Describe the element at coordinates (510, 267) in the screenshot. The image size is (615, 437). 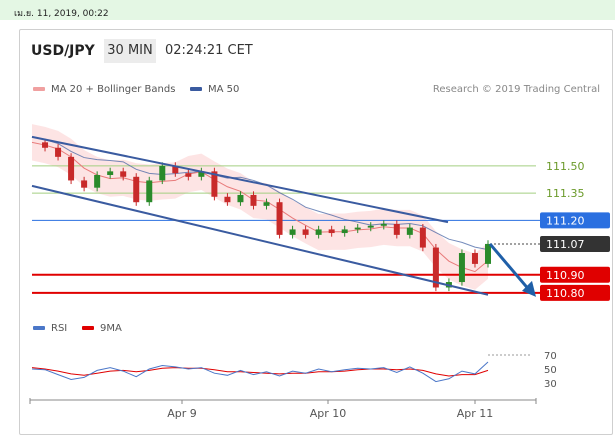
I see `forecast-arrow-line` at that location.